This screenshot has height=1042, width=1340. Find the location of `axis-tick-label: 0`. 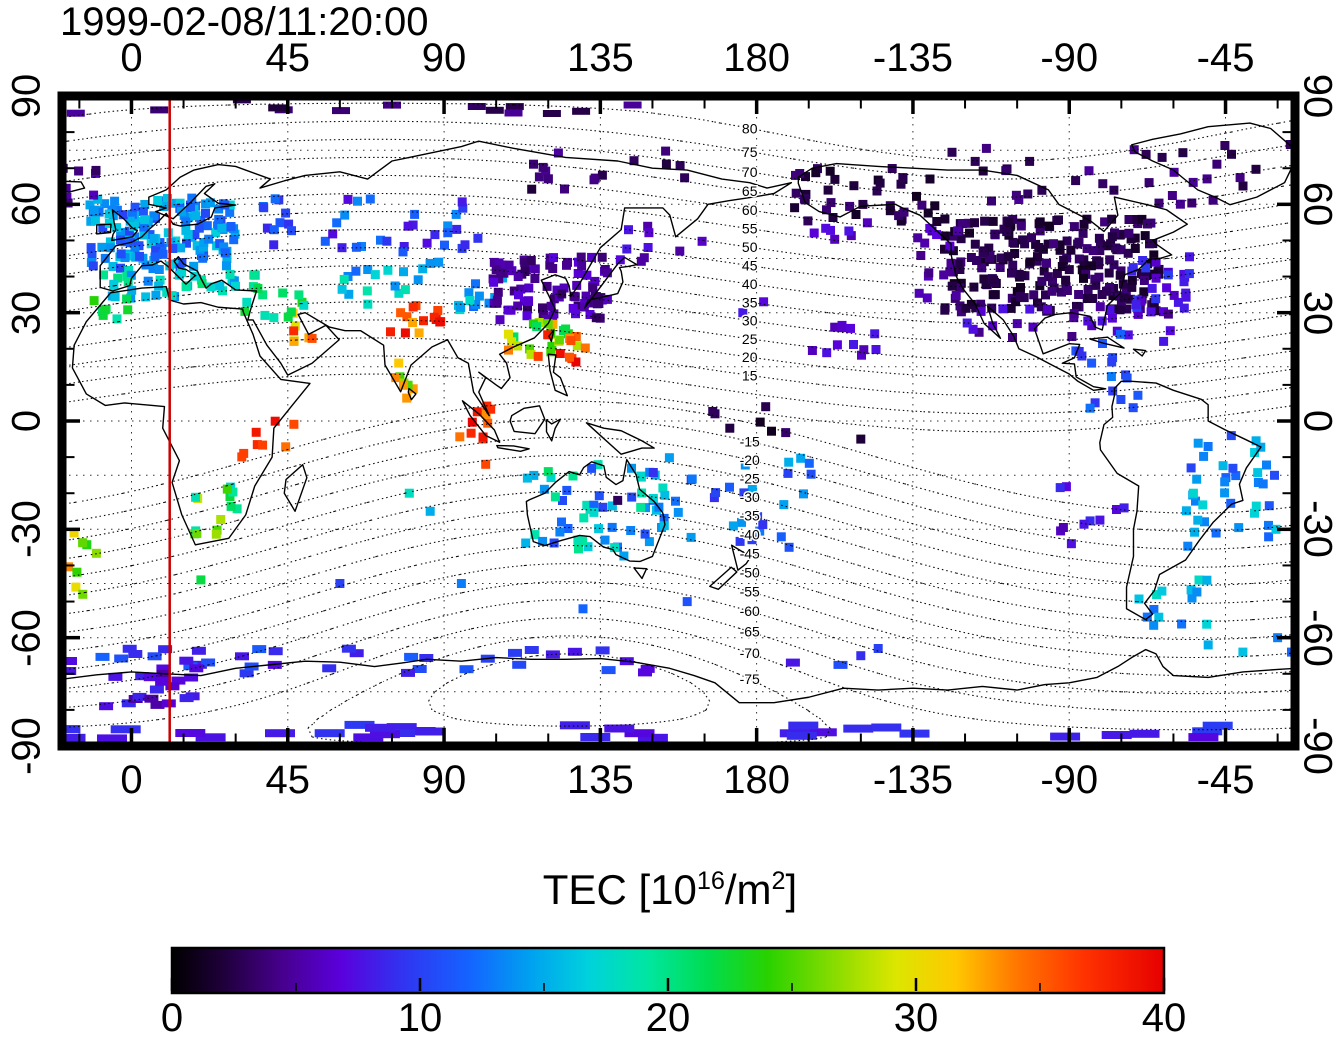

axis-tick-label: 0 is located at coordinates (131, 780).